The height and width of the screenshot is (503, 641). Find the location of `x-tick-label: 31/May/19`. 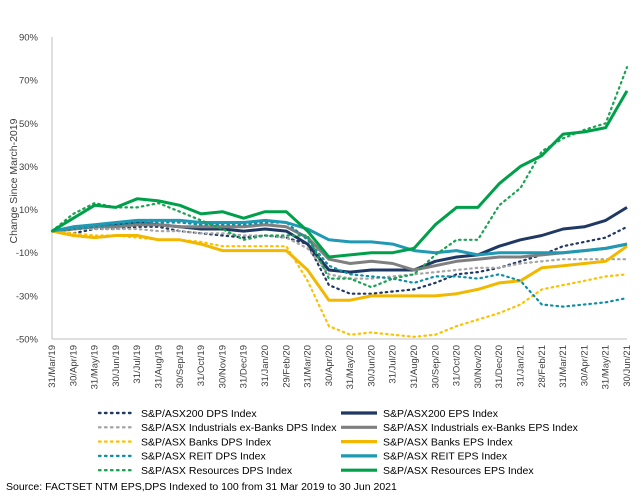

x-tick-label: 31/May/19 is located at coordinates (95, 367).